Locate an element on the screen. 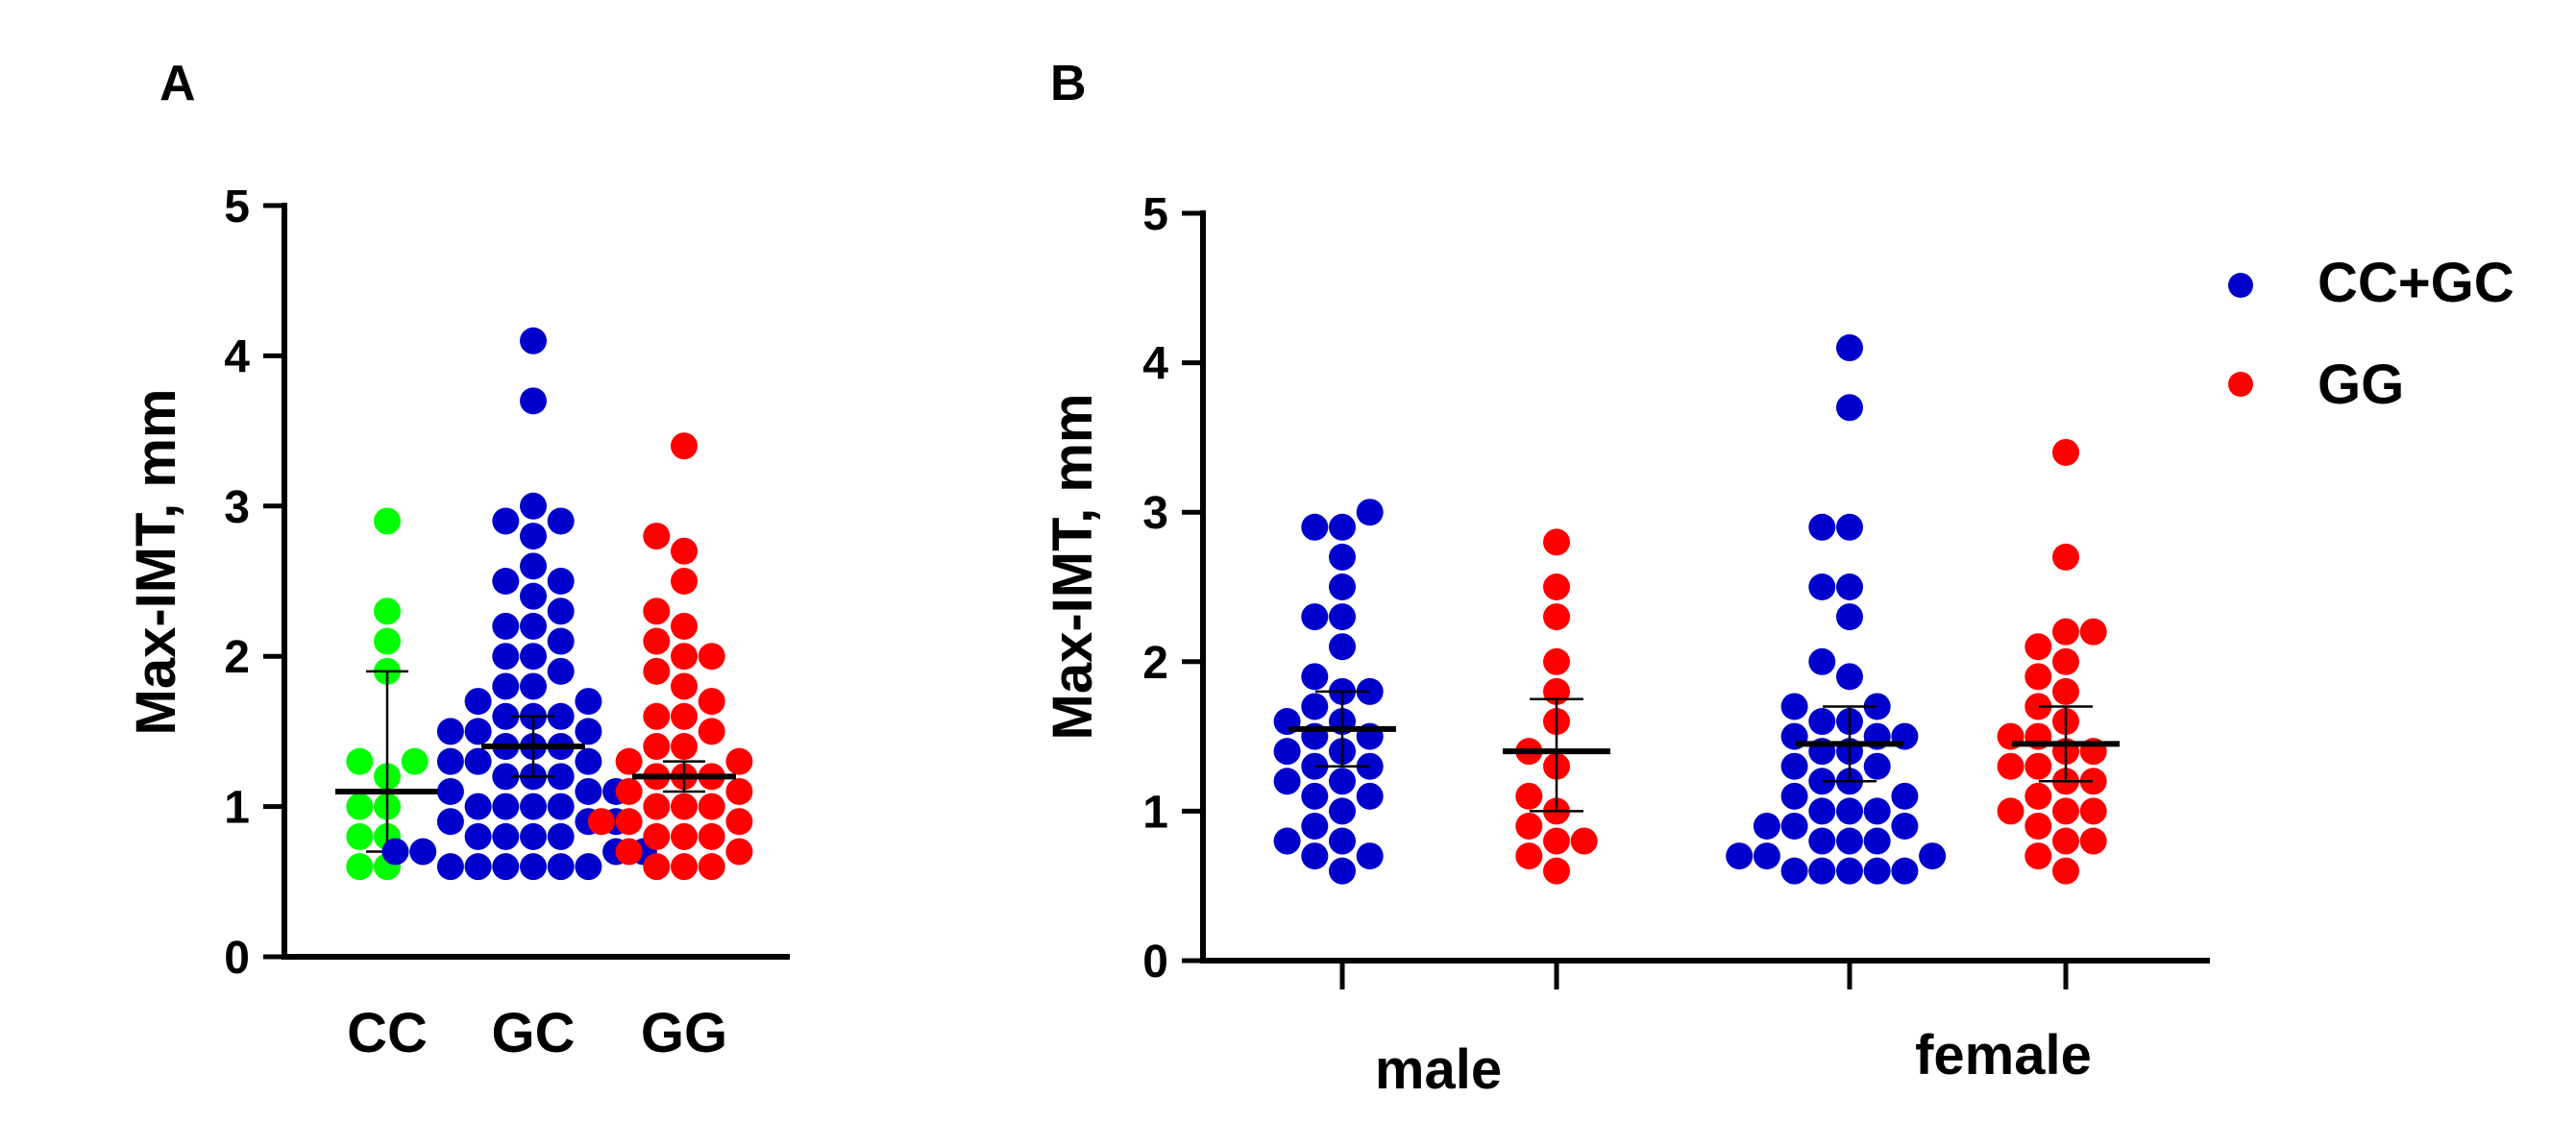 The image size is (2576, 1147). panel-b-label: B is located at coordinates (1068, 83).